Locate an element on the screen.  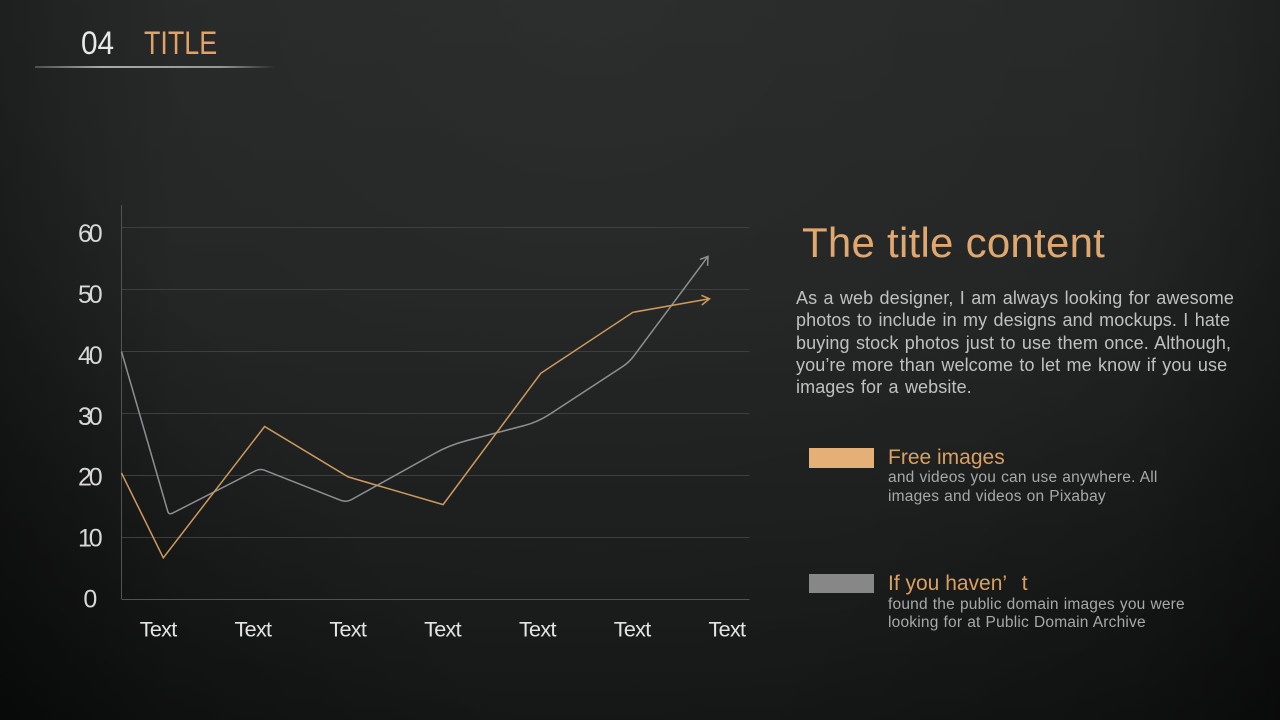
svg-text: 60 is located at coordinates (90, 234).